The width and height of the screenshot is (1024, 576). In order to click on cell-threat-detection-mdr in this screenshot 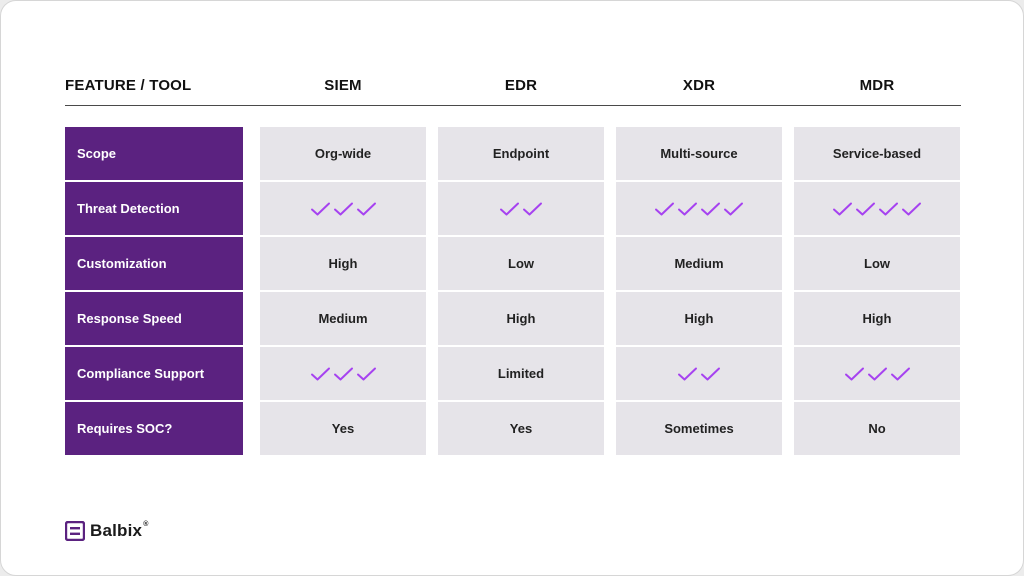, I will do `click(877, 208)`.